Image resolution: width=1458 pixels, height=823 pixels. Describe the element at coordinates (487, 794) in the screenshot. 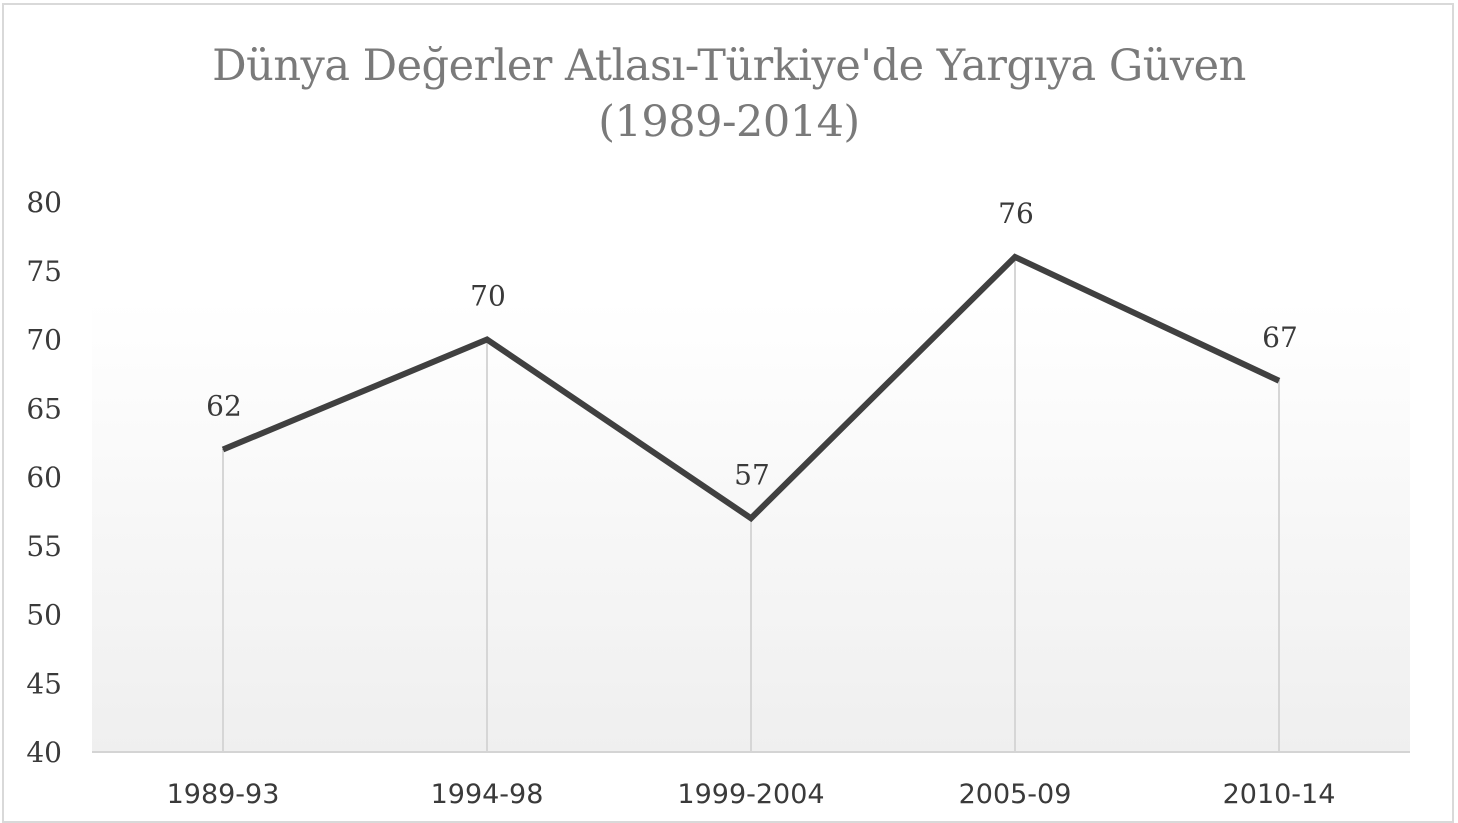

I see `x-tick-label-1994-98: 1994-98` at that location.